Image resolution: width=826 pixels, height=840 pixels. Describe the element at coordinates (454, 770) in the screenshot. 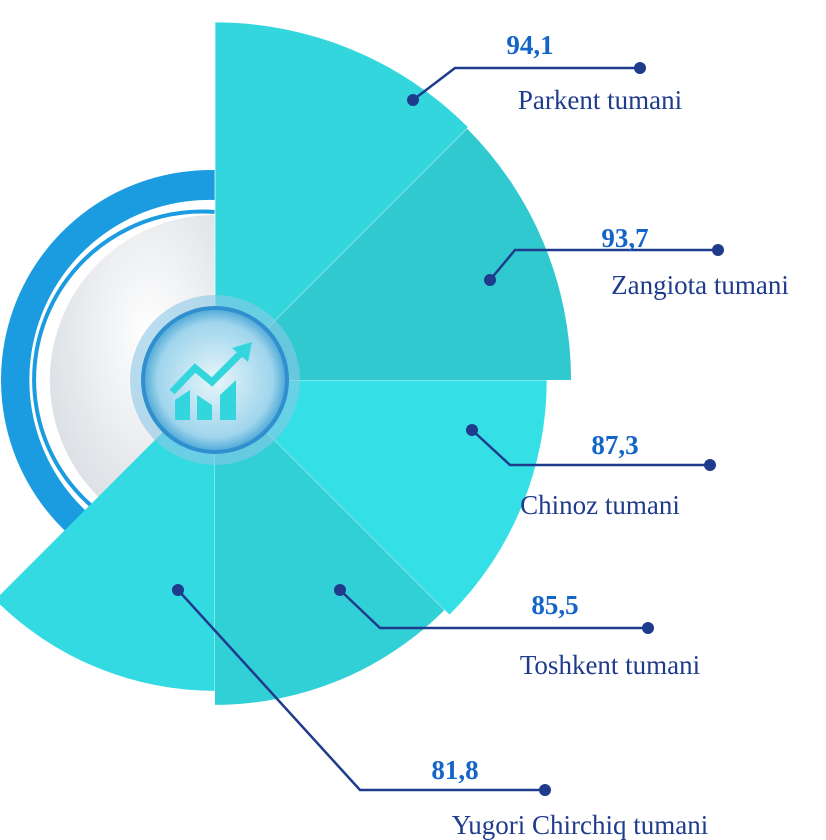

I see `value-label: 81,8` at that location.